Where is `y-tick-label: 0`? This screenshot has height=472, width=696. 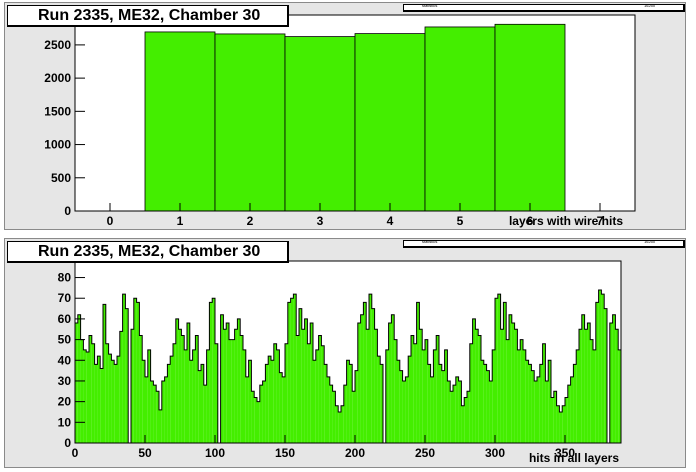 y-tick-label: 0 is located at coordinates (67, 211).